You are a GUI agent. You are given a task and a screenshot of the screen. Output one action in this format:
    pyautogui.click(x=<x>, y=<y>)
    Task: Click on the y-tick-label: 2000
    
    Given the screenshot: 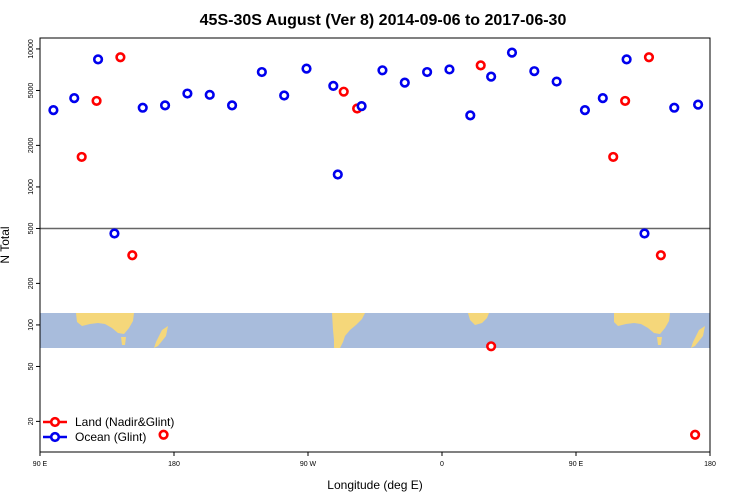 What is the action you would take?
    pyautogui.click(x=31, y=145)
    